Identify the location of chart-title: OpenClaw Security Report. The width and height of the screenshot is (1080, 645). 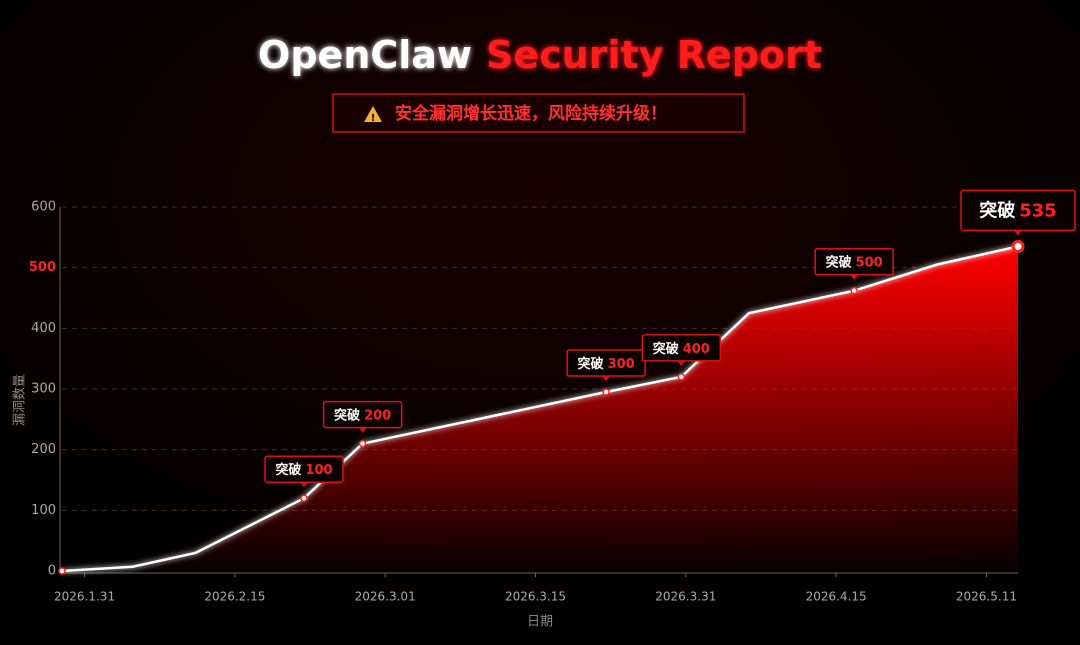
(540, 55).